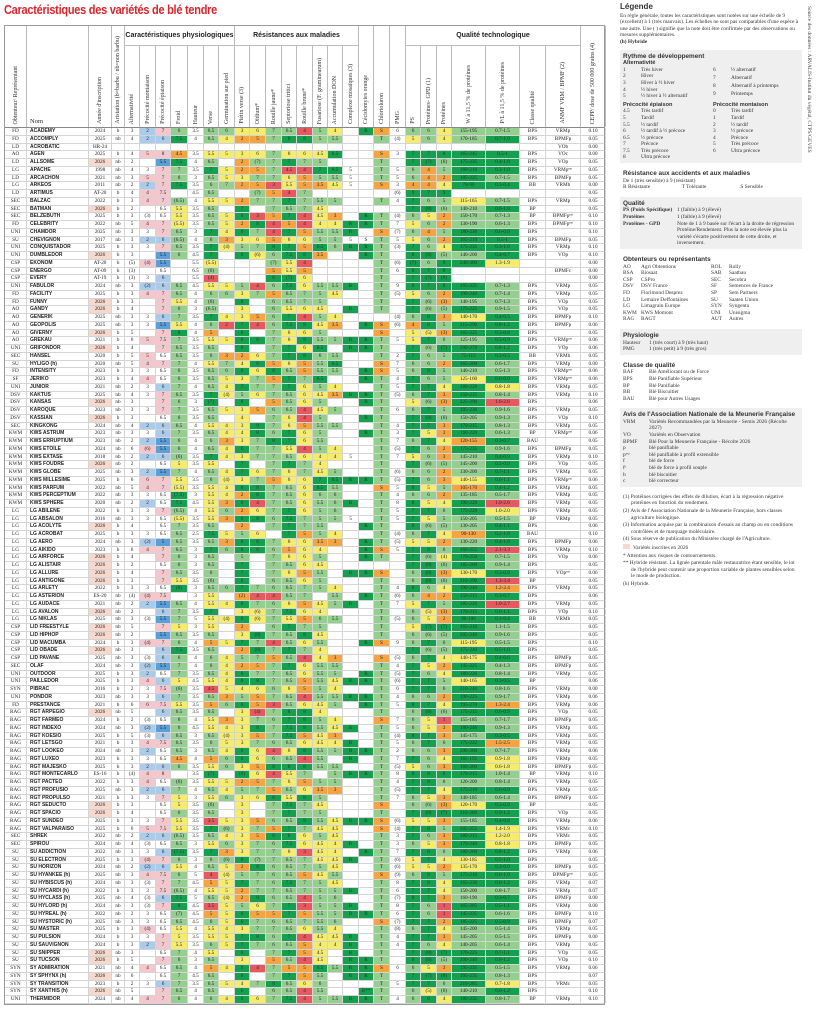 The height and width of the screenshot is (1029, 820). Describe the element at coordinates (593, 612) in the screenshot. I see `cell-value: 0.10` at that location.